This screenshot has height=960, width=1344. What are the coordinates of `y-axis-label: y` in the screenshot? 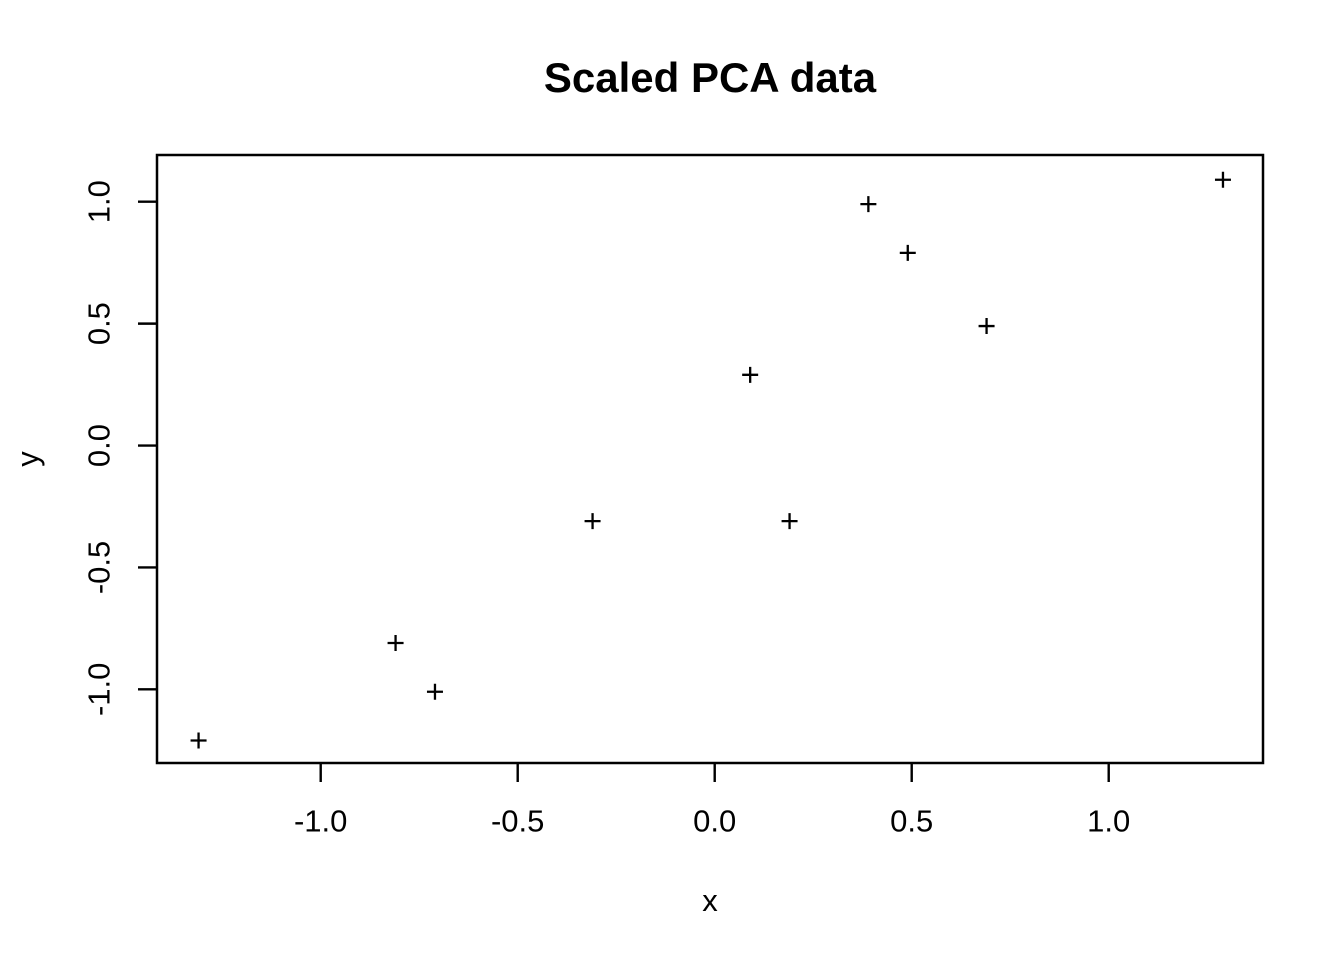 It's located at (27, 459).